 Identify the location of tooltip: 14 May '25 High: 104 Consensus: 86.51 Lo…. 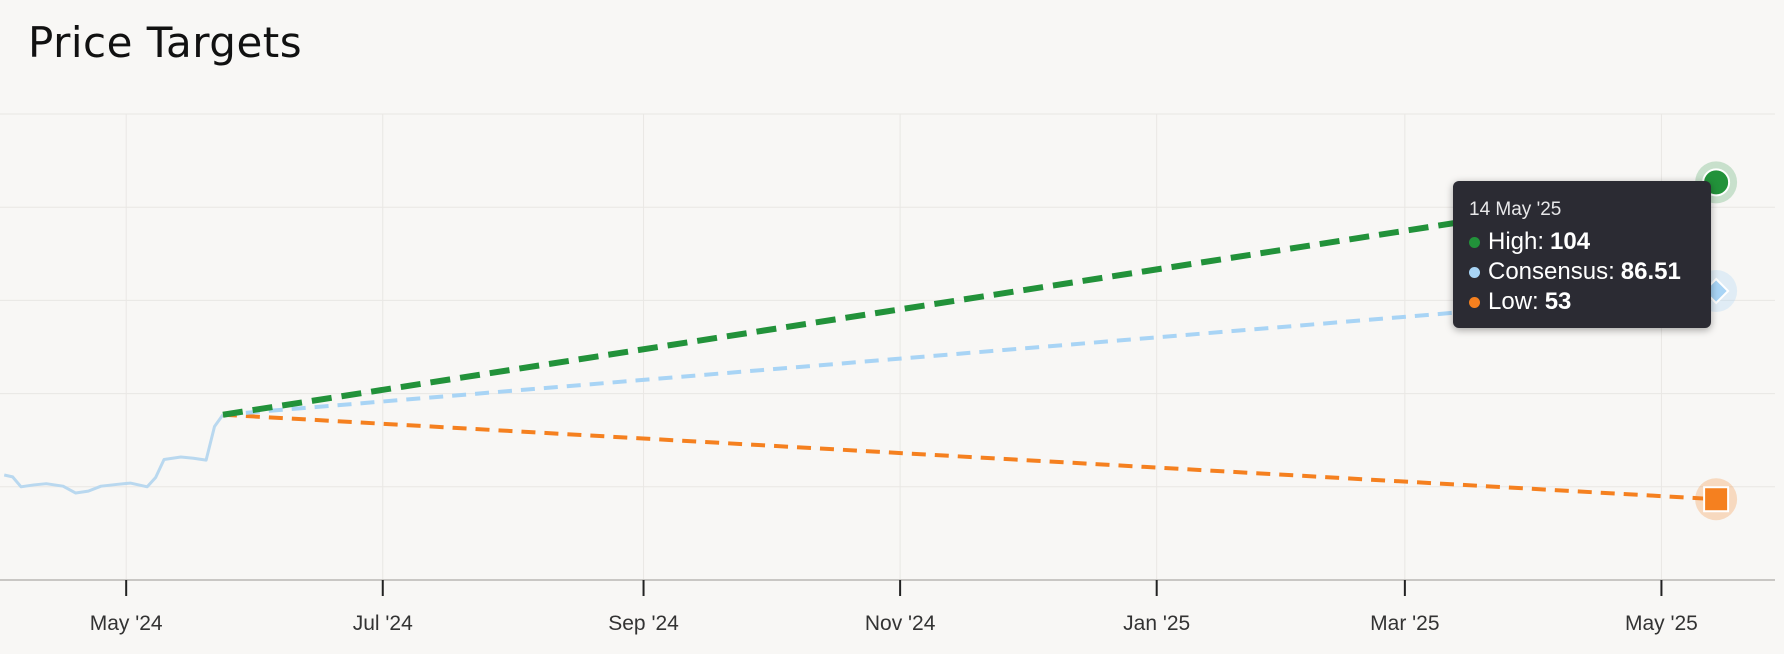
(1582, 254).